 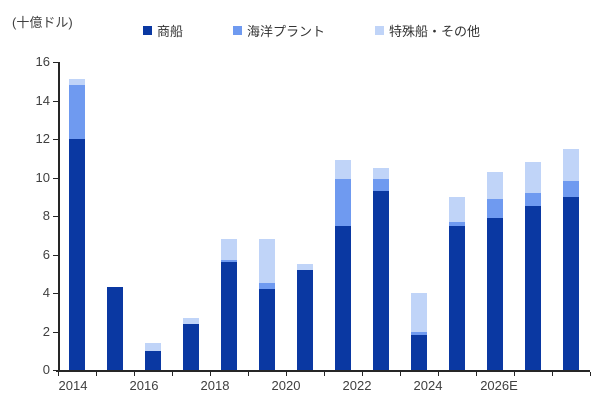 What do you see at coordinates (170, 31) in the screenshot?
I see `legend-label: 商船` at bounding box center [170, 31].